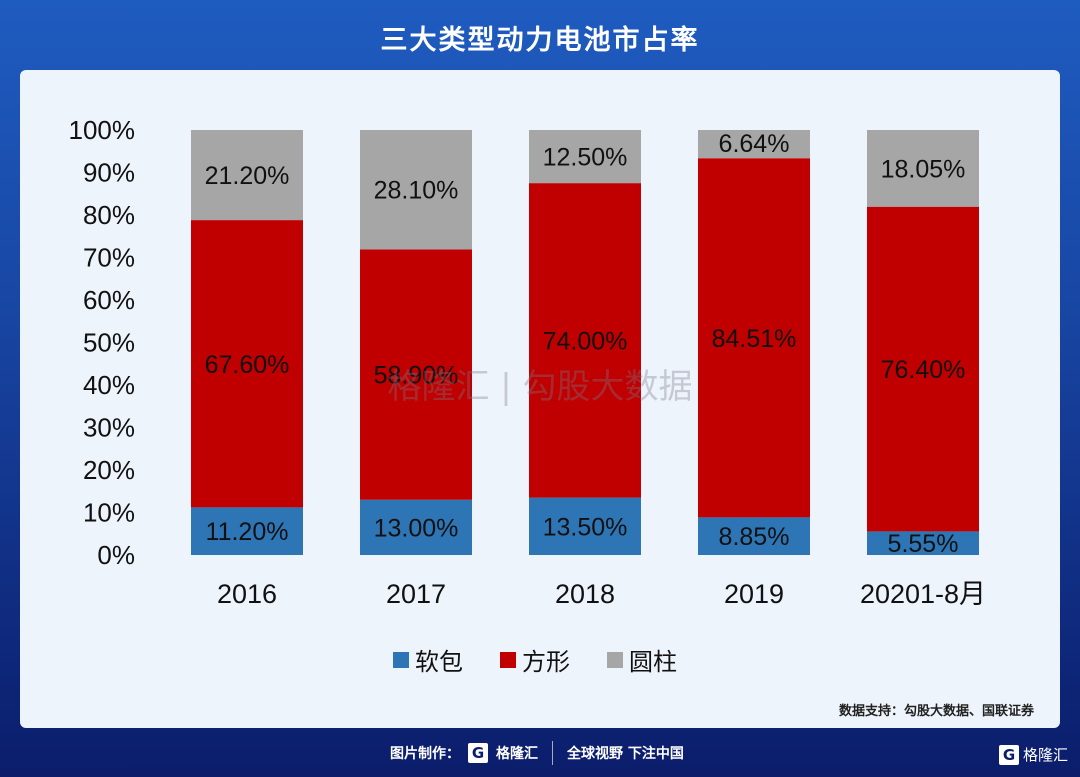 Image resolution: width=1080 pixels, height=777 pixels. I want to click on footer: 图片制作： G 格隆汇 全球视野 下注中国, so click(537, 753).